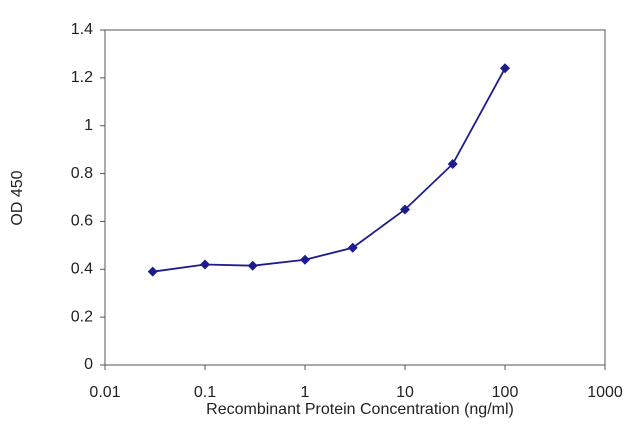 The width and height of the screenshot is (640, 427). Describe the element at coordinates (82, 269) in the screenshot. I see `y-tick-label: 0.4` at that location.